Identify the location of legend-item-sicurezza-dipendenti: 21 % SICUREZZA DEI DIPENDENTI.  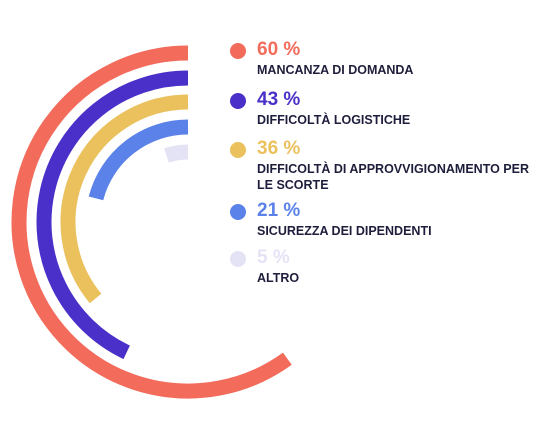
(380, 222).